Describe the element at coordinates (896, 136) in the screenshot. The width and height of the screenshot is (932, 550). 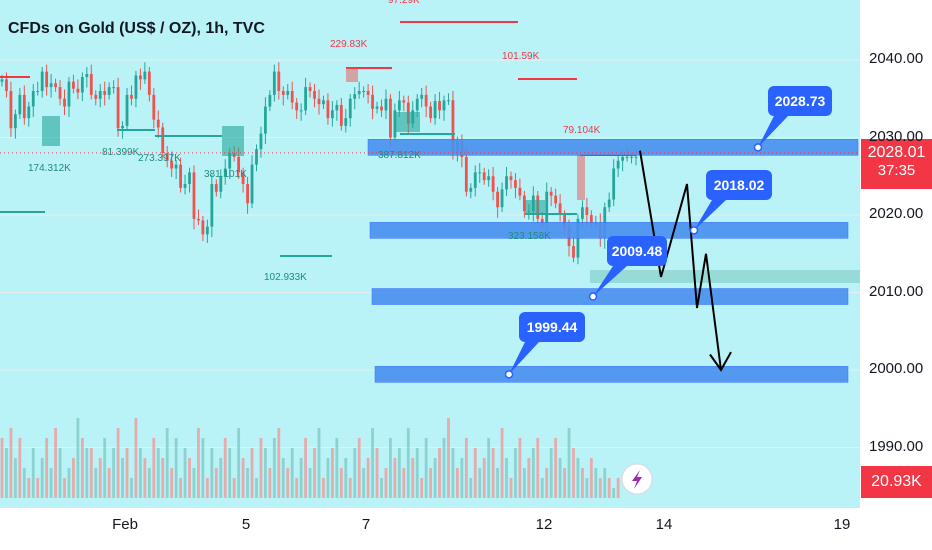
I see `price-tick-label: 2030.00` at that location.